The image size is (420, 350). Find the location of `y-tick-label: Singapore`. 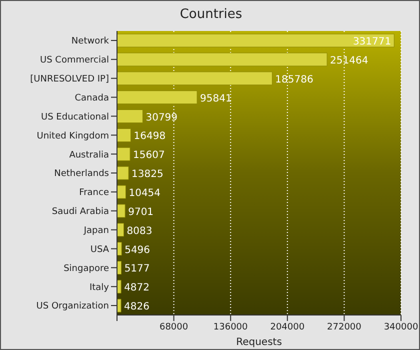

y-tick-label: Singapore is located at coordinates (87, 269).